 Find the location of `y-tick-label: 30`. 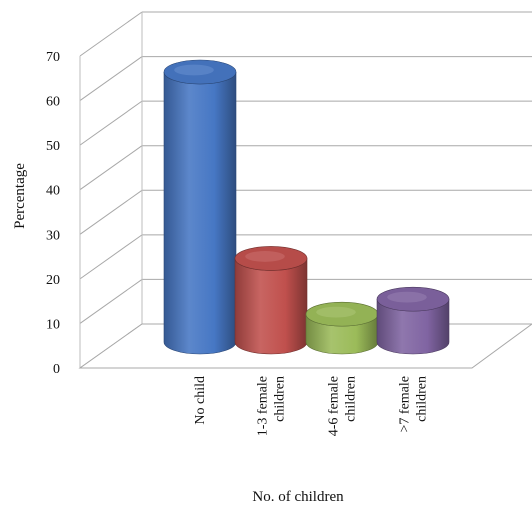

y-tick-label: 30 is located at coordinates (53, 235).